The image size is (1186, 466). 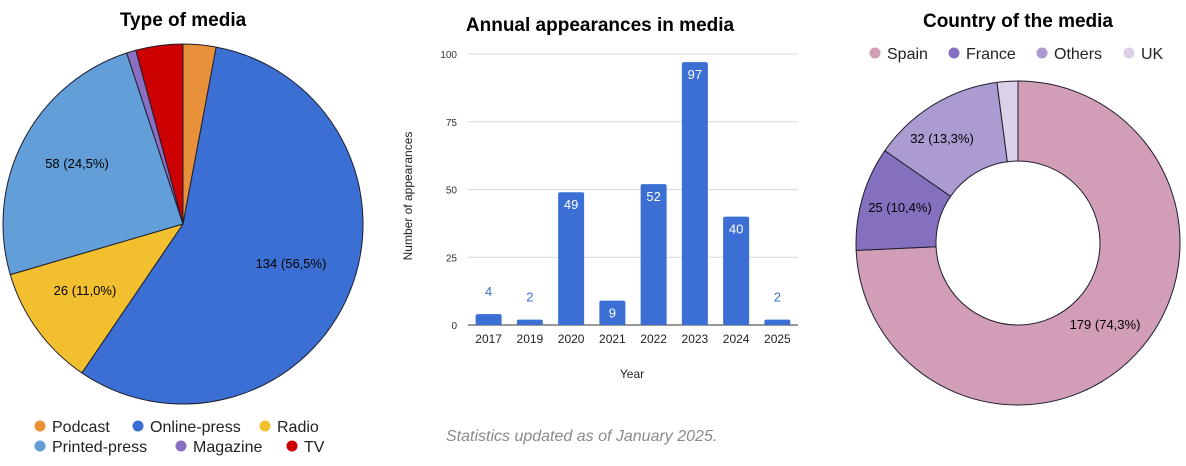 What do you see at coordinates (181, 446) in the screenshot?
I see `legend-dot-magazine` at bounding box center [181, 446].